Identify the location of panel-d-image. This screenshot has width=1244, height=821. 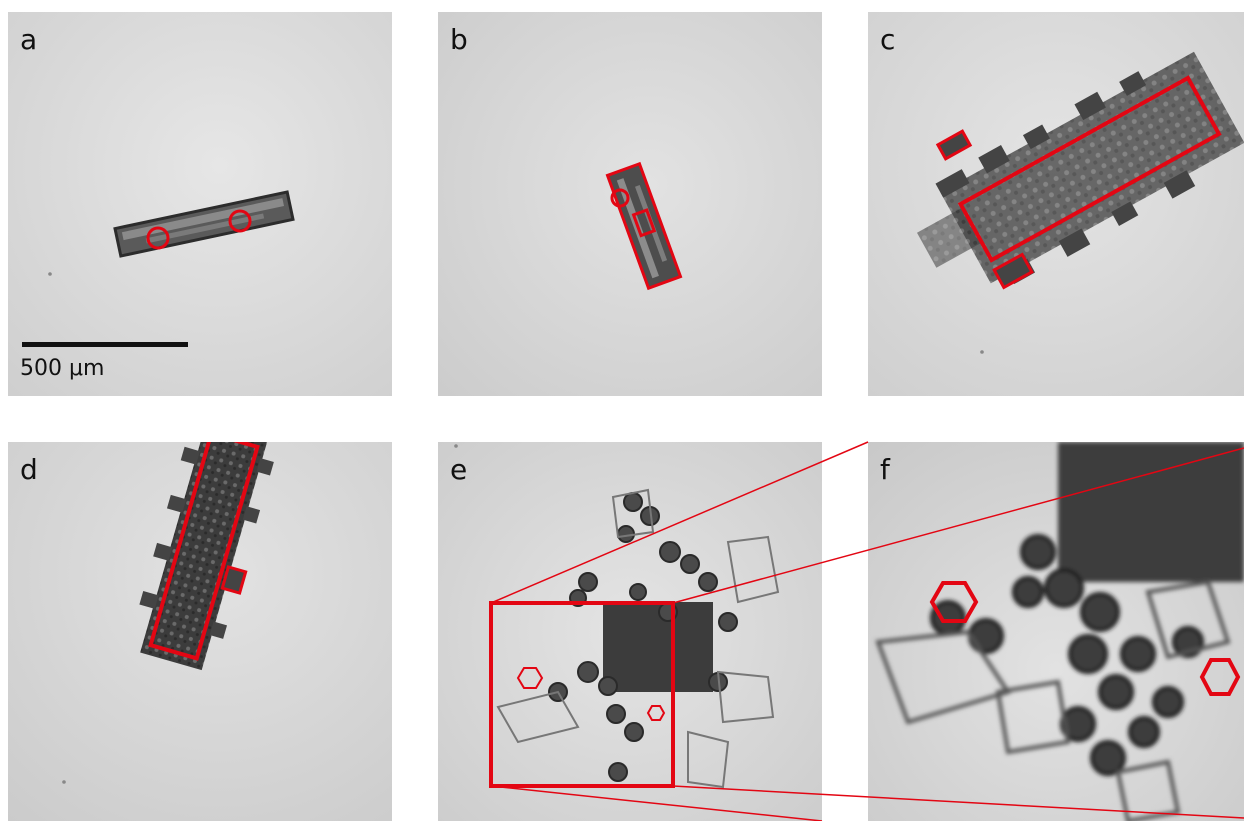
(200, 631).